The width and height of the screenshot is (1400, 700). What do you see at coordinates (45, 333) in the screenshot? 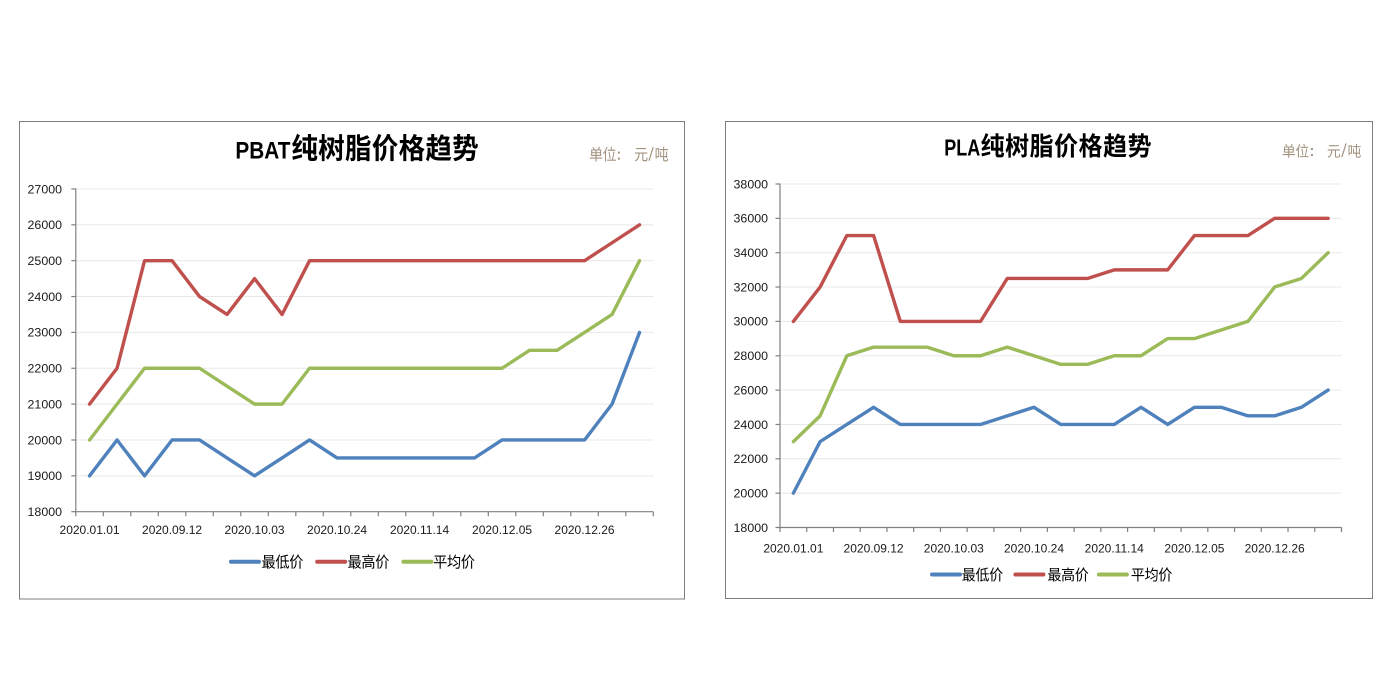
I see `svg-text: 23000` at bounding box center [45, 333].